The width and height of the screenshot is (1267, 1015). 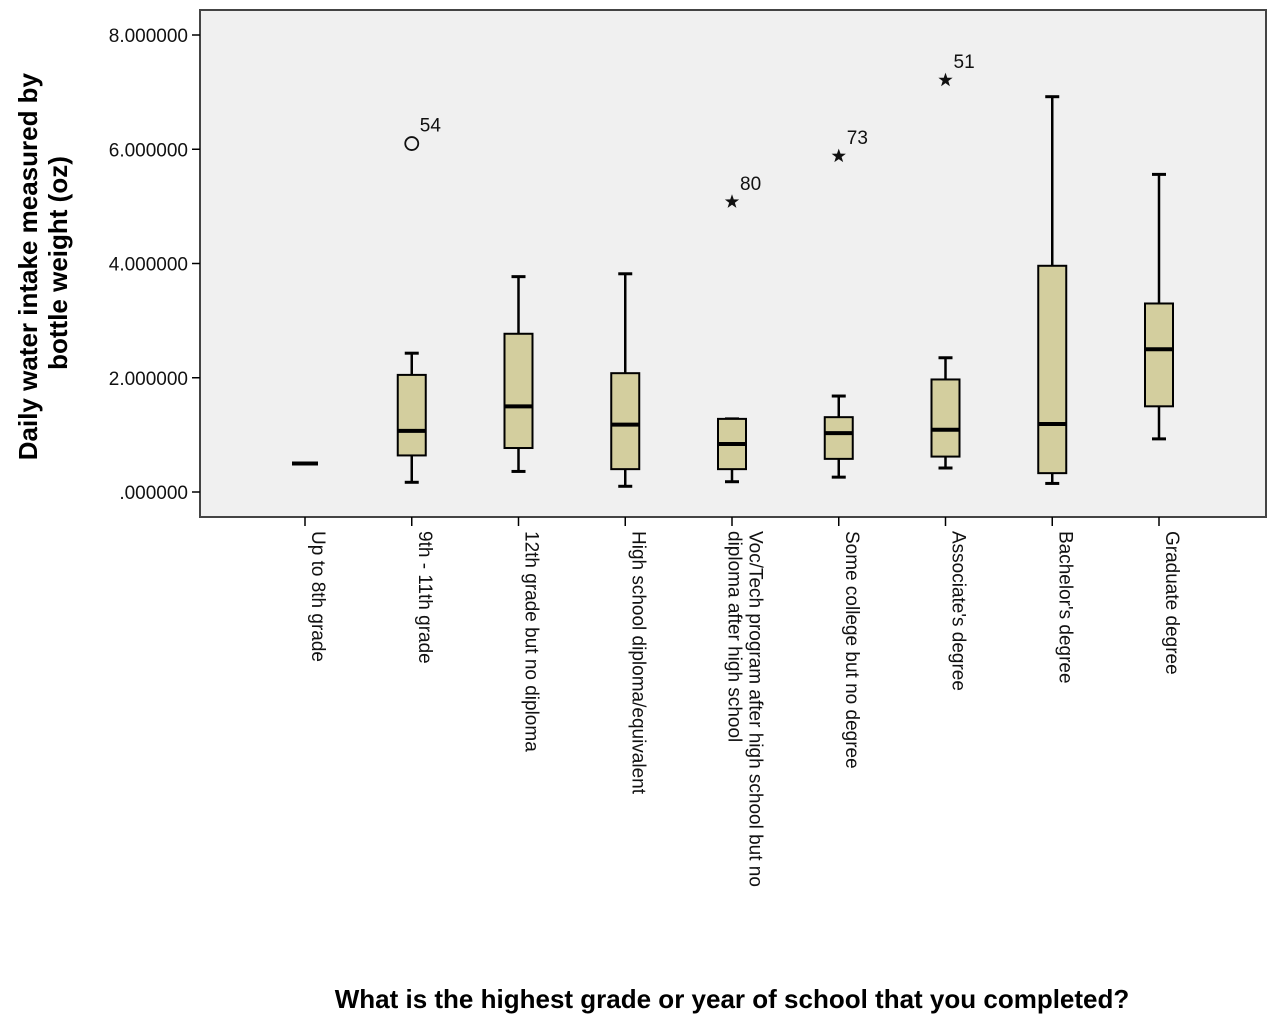 I want to click on outlier-label: 51, so click(x=964, y=62).